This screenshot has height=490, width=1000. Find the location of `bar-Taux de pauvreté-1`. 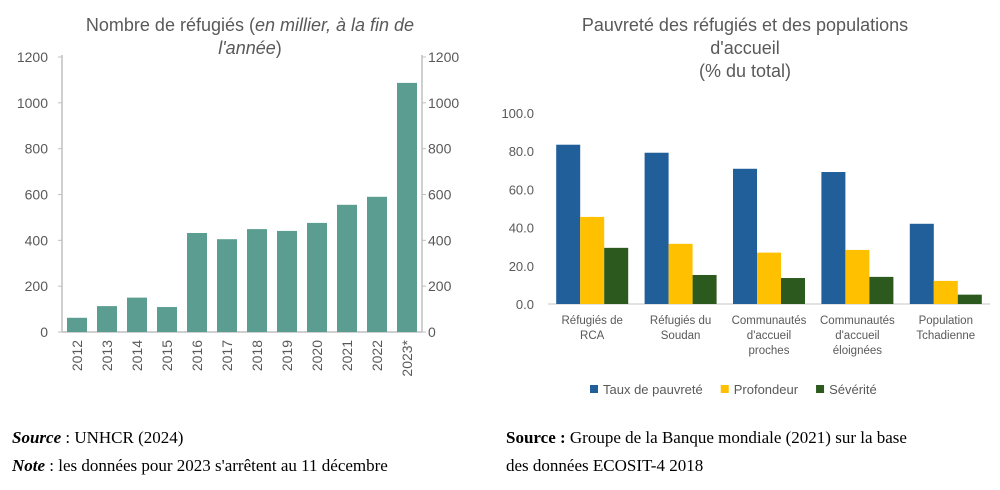

bar-Taux de pauvreté-1 is located at coordinates (656, 228).